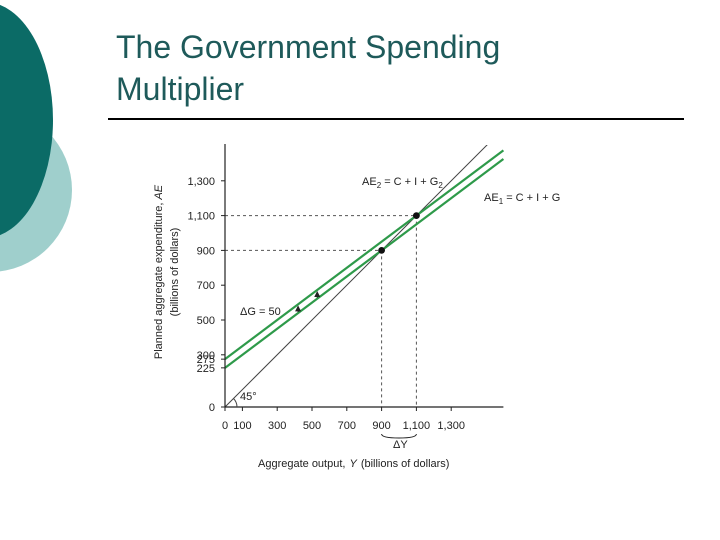 Image resolution: width=720 pixels, height=540 pixels. Describe the element at coordinates (263, 312) in the screenshot. I see `delta-g-text: G = 50` at that location.